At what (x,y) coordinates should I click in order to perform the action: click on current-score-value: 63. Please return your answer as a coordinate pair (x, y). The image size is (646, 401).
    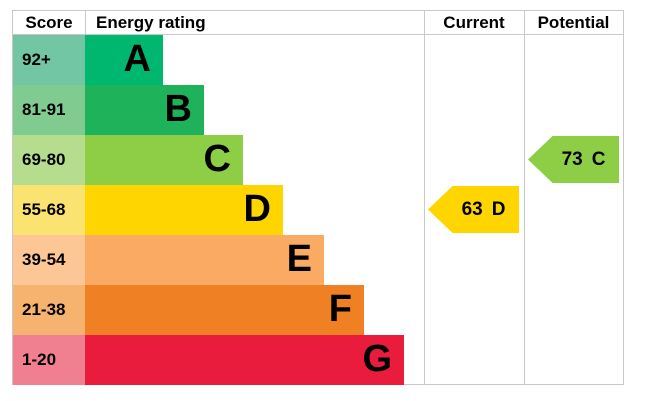
    Looking at the image, I should click on (472, 209).